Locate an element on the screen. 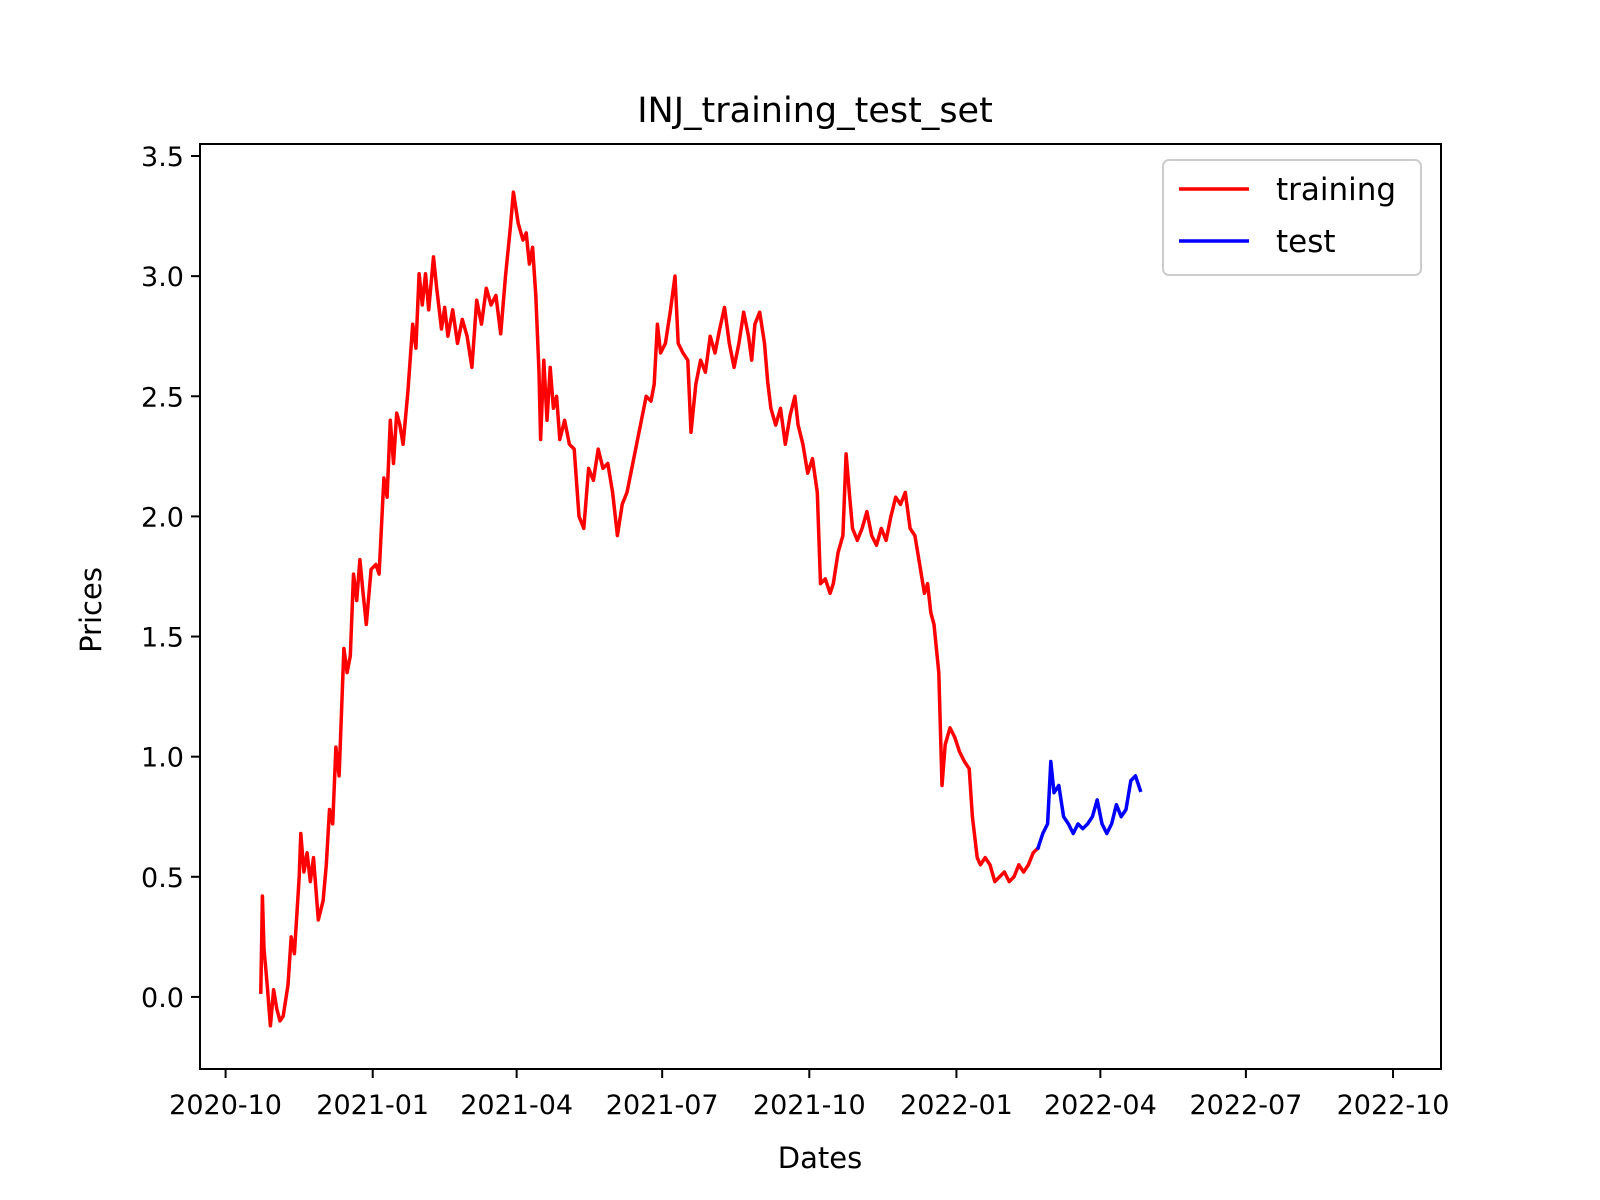 The width and height of the screenshot is (1600, 1200). x-tick-label: 2022-07 is located at coordinates (1245, 1105).